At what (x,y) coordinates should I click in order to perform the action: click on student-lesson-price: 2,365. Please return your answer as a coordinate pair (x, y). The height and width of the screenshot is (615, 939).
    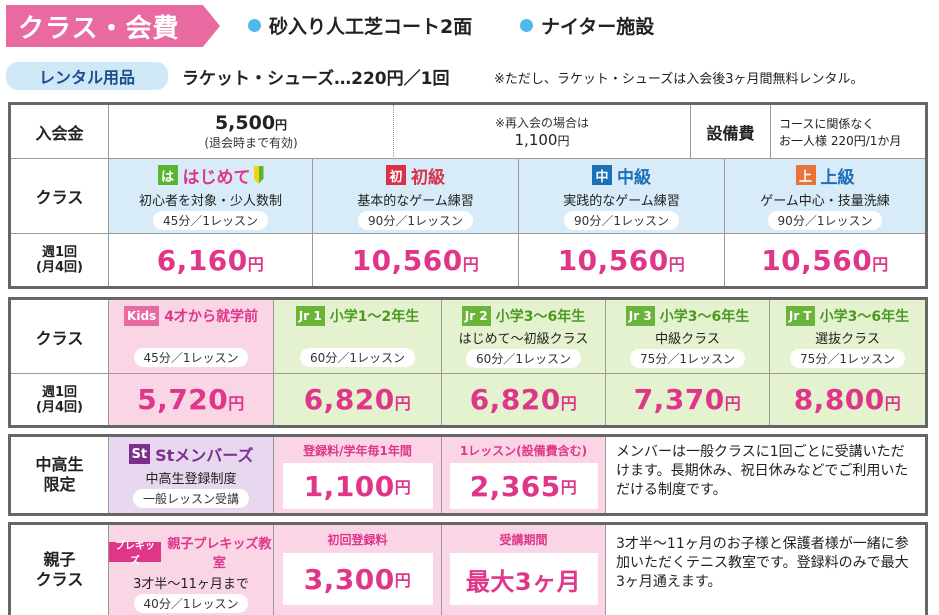
    Looking at the image, I should click on (515, 486).